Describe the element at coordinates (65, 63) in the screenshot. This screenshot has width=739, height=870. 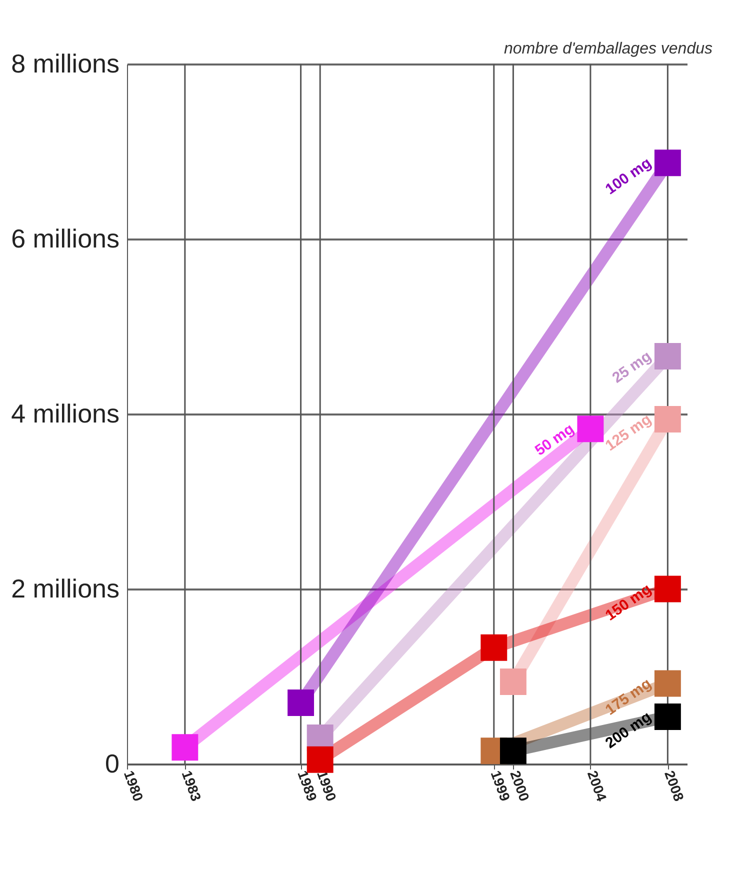
I see `y-tick-label: 8 millions` at that location.